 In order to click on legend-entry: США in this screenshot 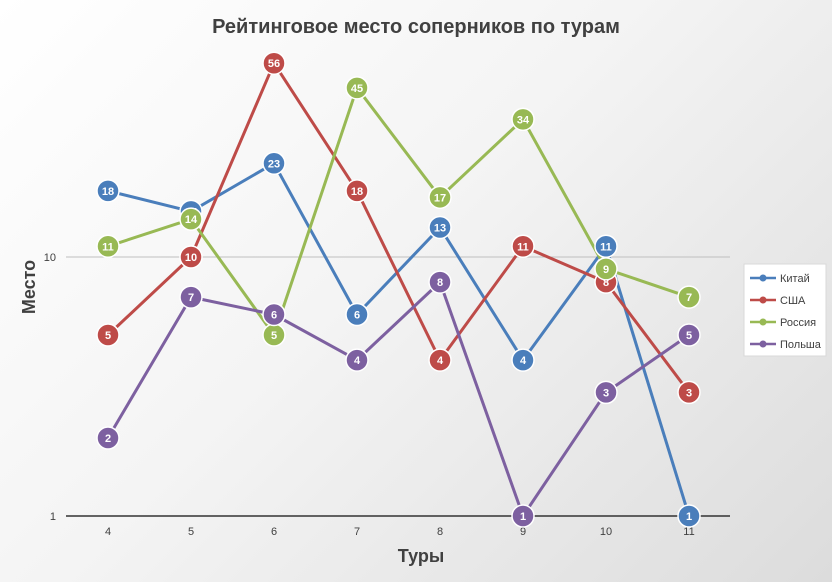, I will do `click(793, 301)`.